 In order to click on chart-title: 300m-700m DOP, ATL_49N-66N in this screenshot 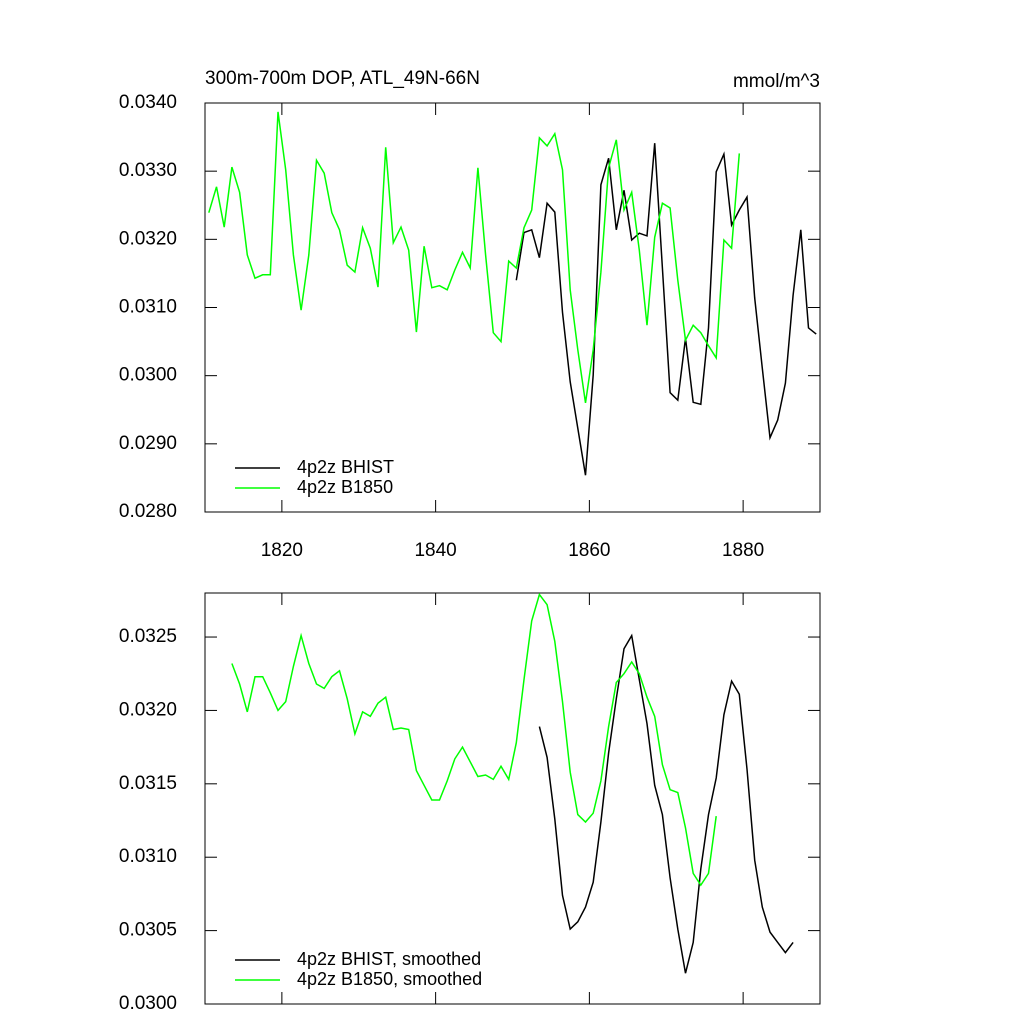, I will do `click(342, 78)`.